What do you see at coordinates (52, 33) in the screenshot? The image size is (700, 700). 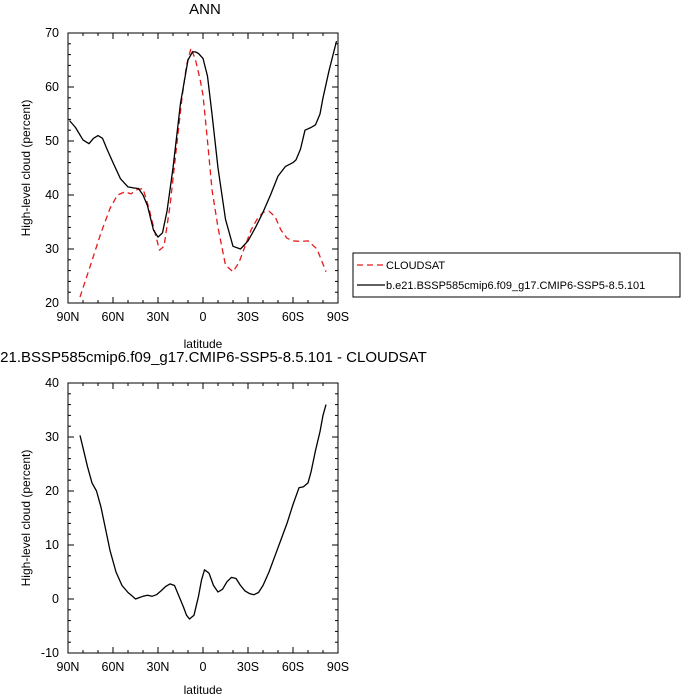 I see `top-y-tick-label: 70` at bounding box center [52, 33].